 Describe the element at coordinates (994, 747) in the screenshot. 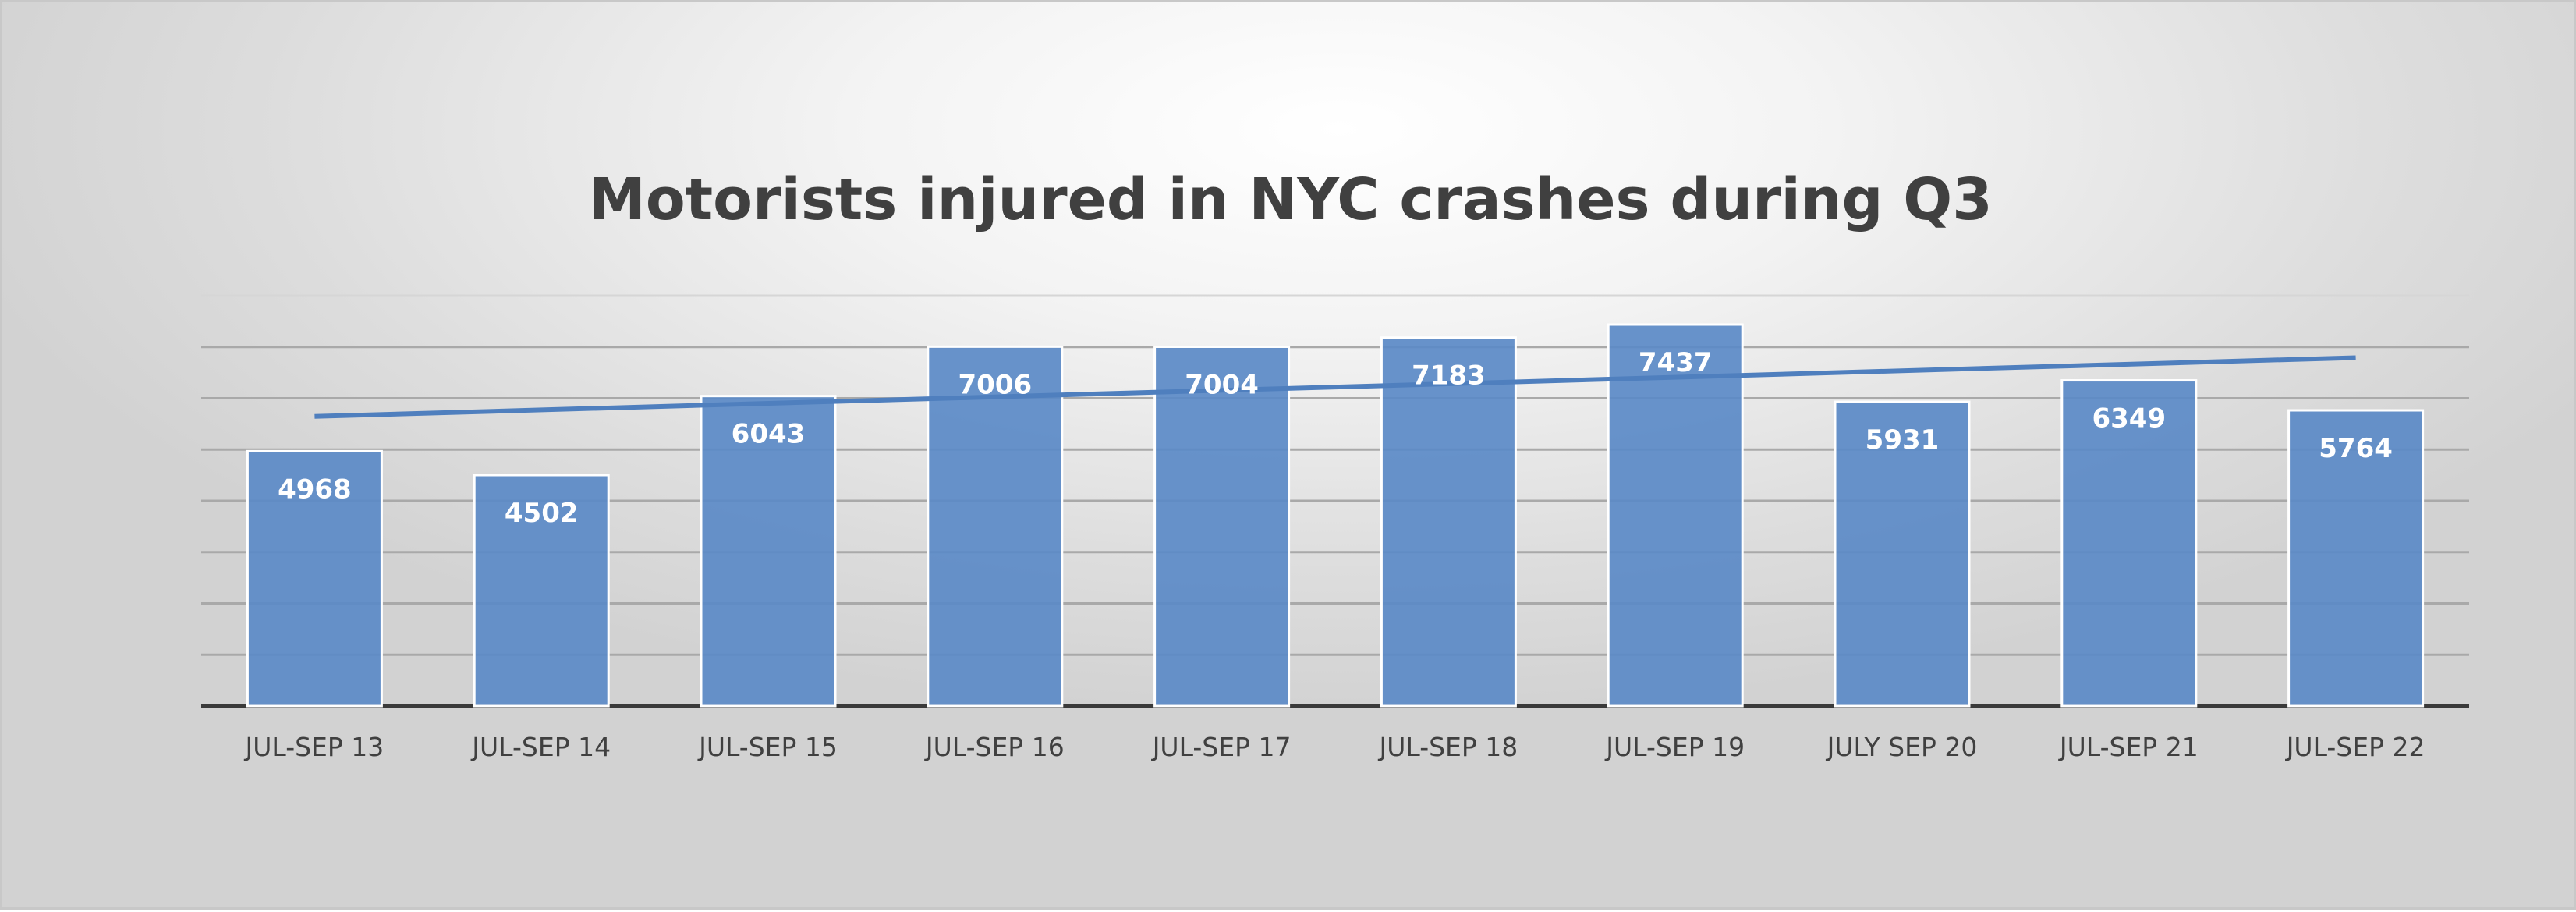

I see `x-tick-label: JUL-SEP 16` at that location.